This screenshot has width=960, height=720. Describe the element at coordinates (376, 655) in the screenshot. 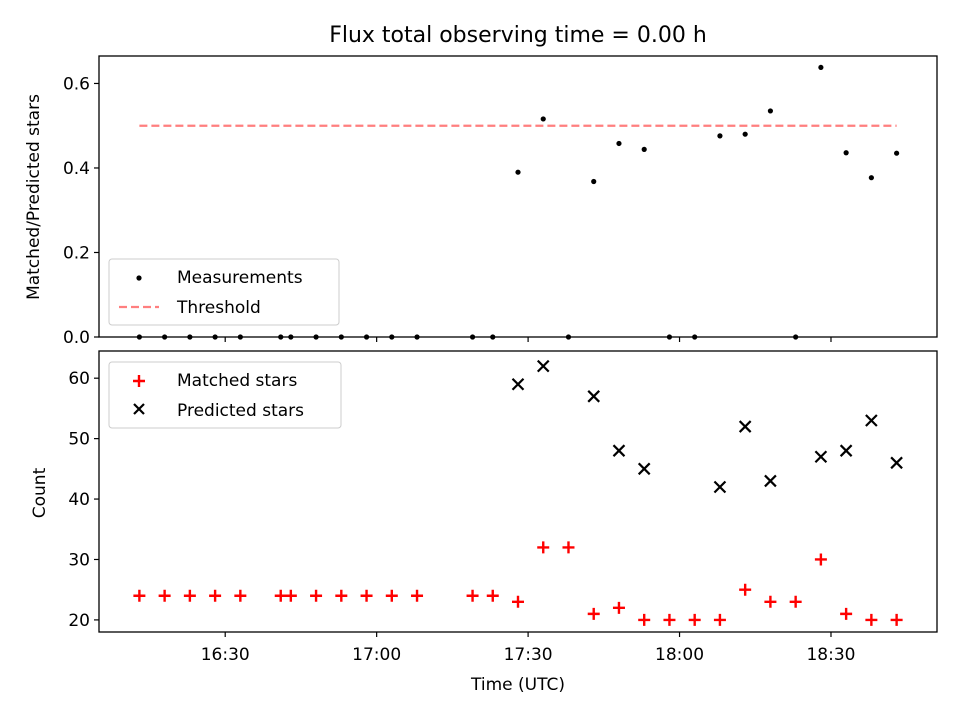

I see `bottom-xtick-label: 17:00` at that location.